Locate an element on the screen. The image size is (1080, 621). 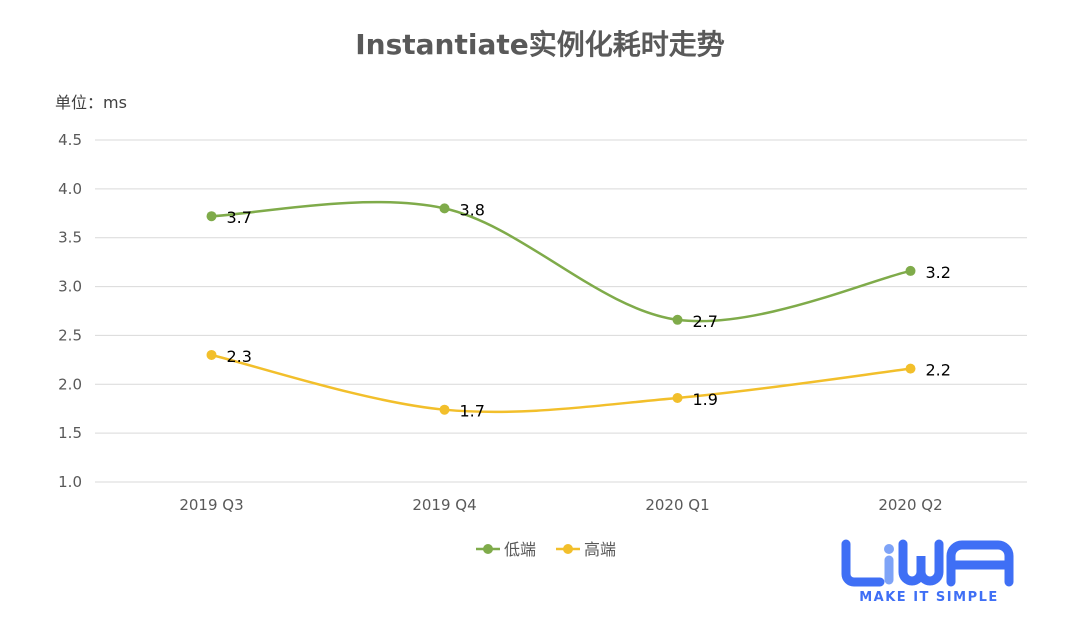
y-tick-label: 3.5 is located at coordinates (70, 238).